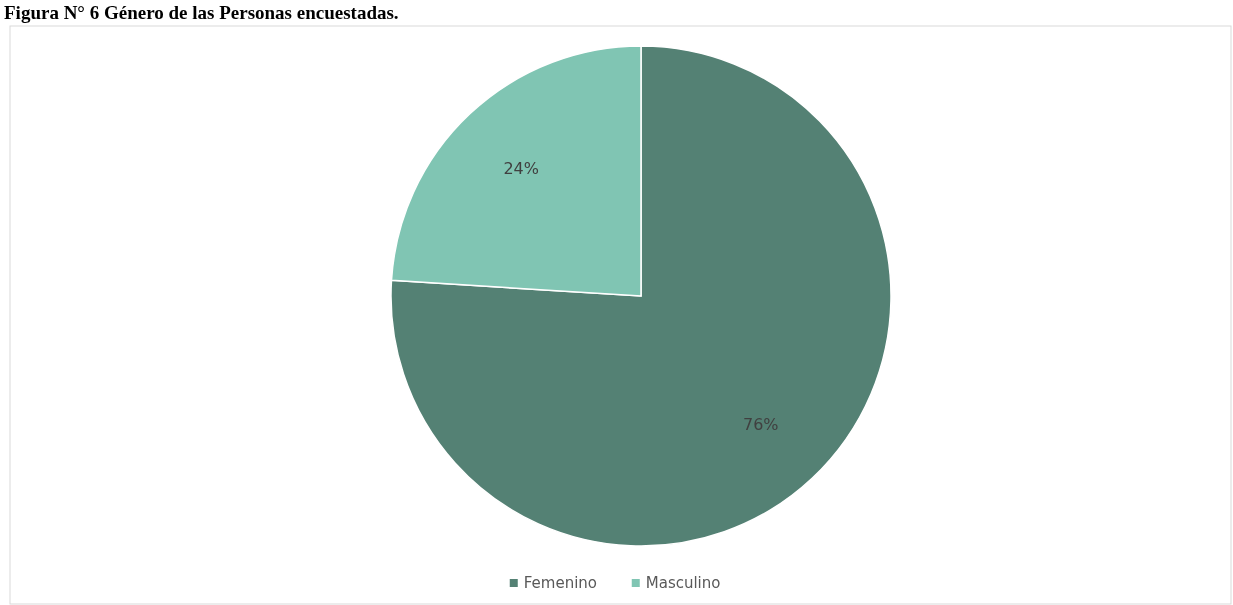 The height and width of the screenshot is (605, 1233). What do you see at coordinates (521, 169) in the screenshot?
I see `data-label: 24%` at bounding box center [521, 169].